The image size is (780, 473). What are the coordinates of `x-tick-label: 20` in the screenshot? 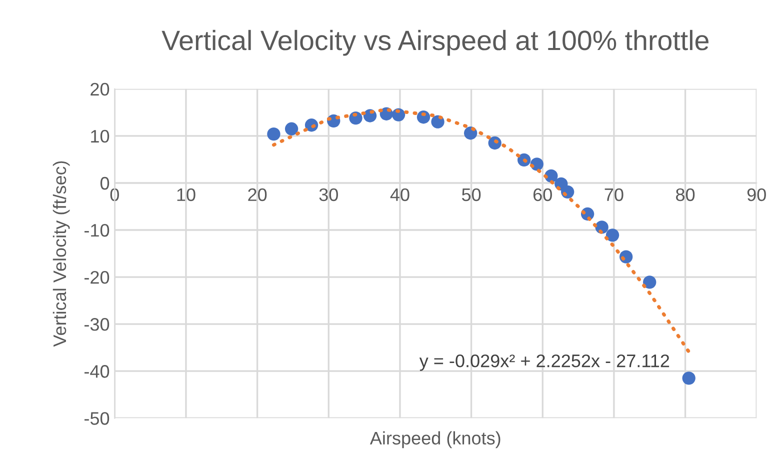 It's located at (257, 195).